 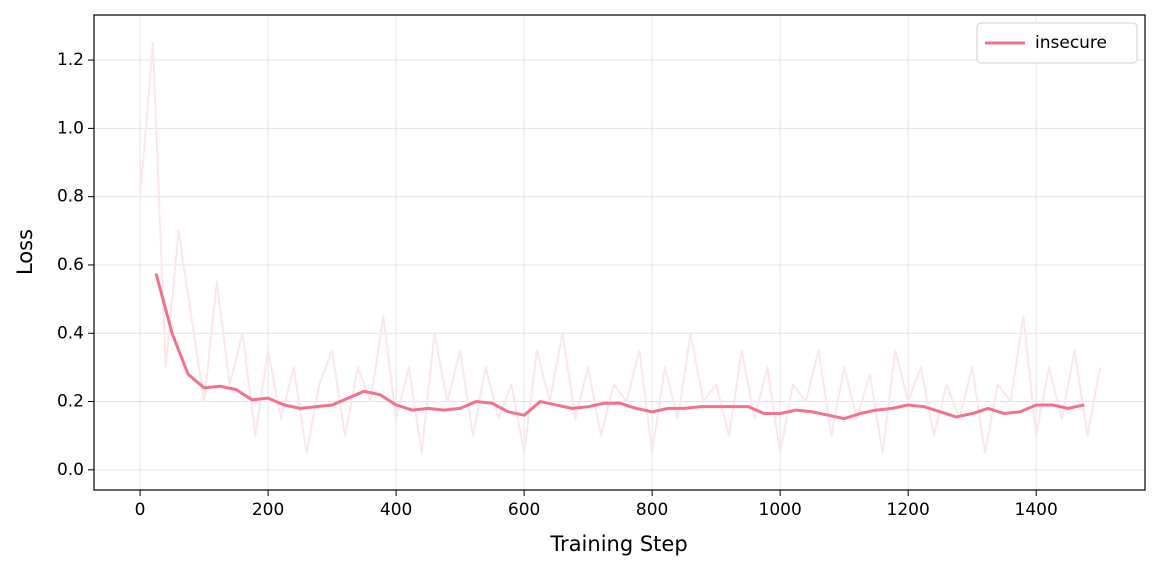 What do you see at coordinates (1071, 43) in the screenshot?
I see `legend-label: insecure` at bounding box center [1071, 43].